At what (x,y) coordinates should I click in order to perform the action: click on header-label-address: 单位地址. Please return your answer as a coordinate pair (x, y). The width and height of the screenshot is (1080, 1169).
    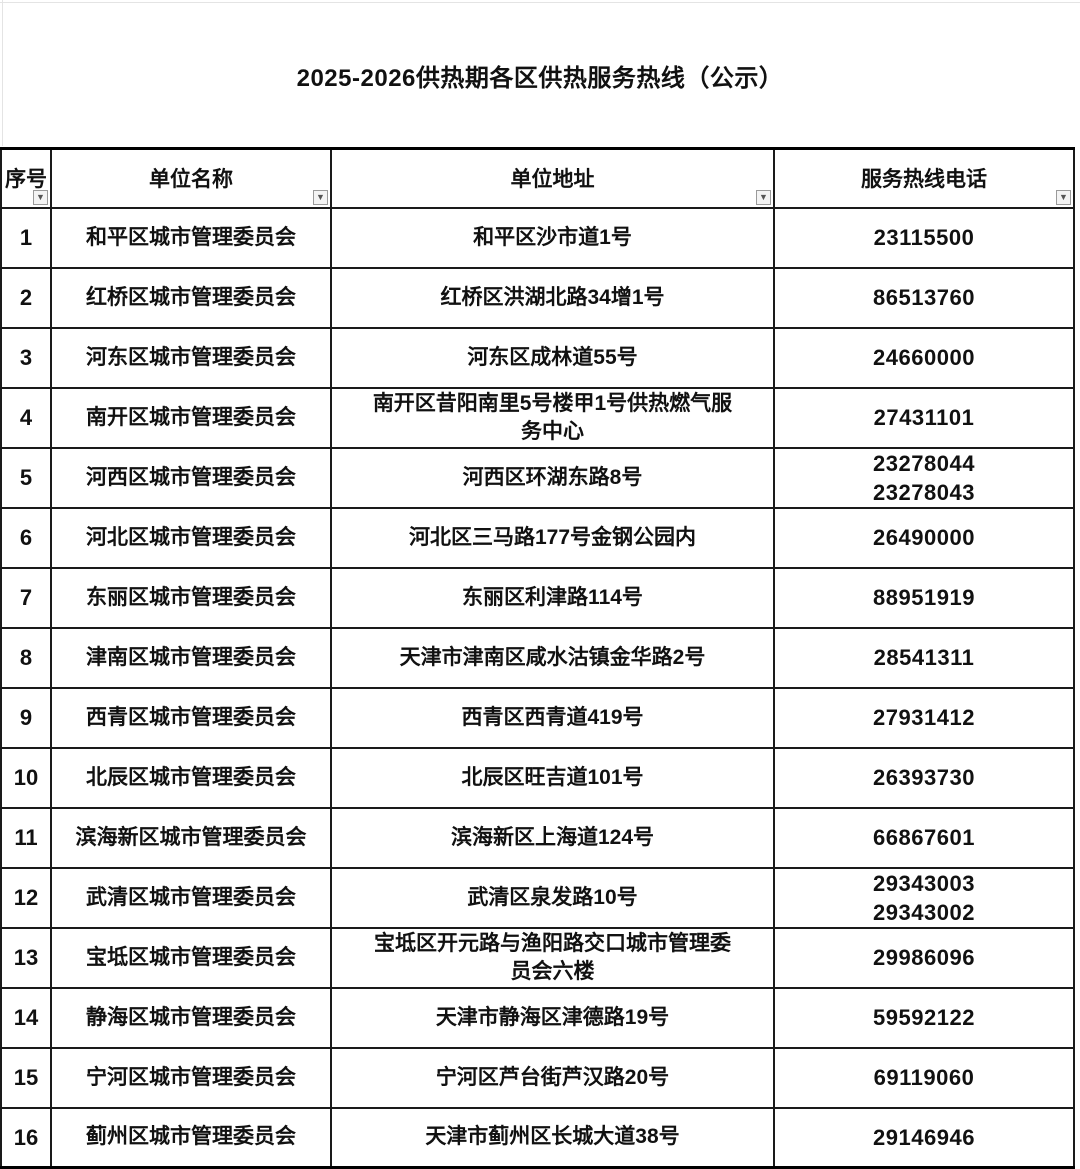
    Looking at the image, I should click on (552, 180).